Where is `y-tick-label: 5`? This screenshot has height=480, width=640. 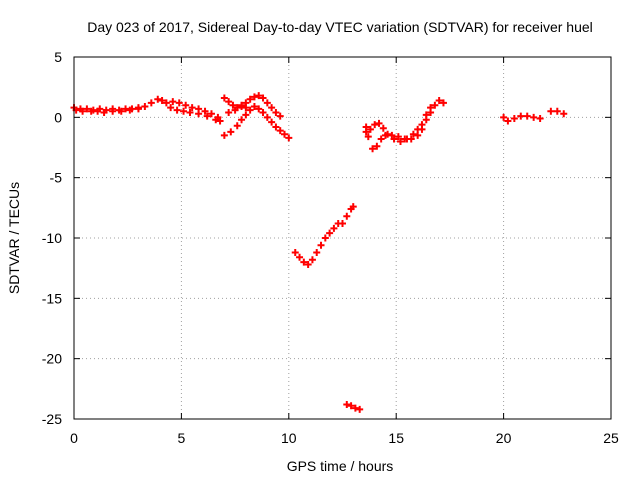
y-tick-label: 5 is located at coordinates (58, 57).